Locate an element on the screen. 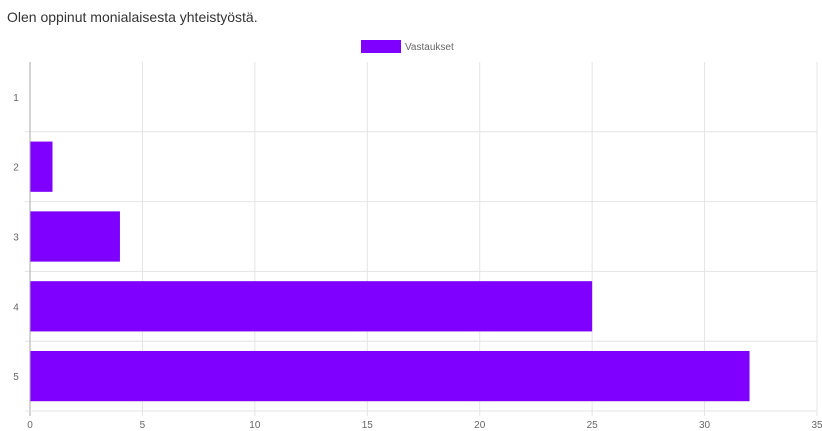 This screenshot has width=822, height=431. x-tick-label: 25 is located at coordinates (593, 425).